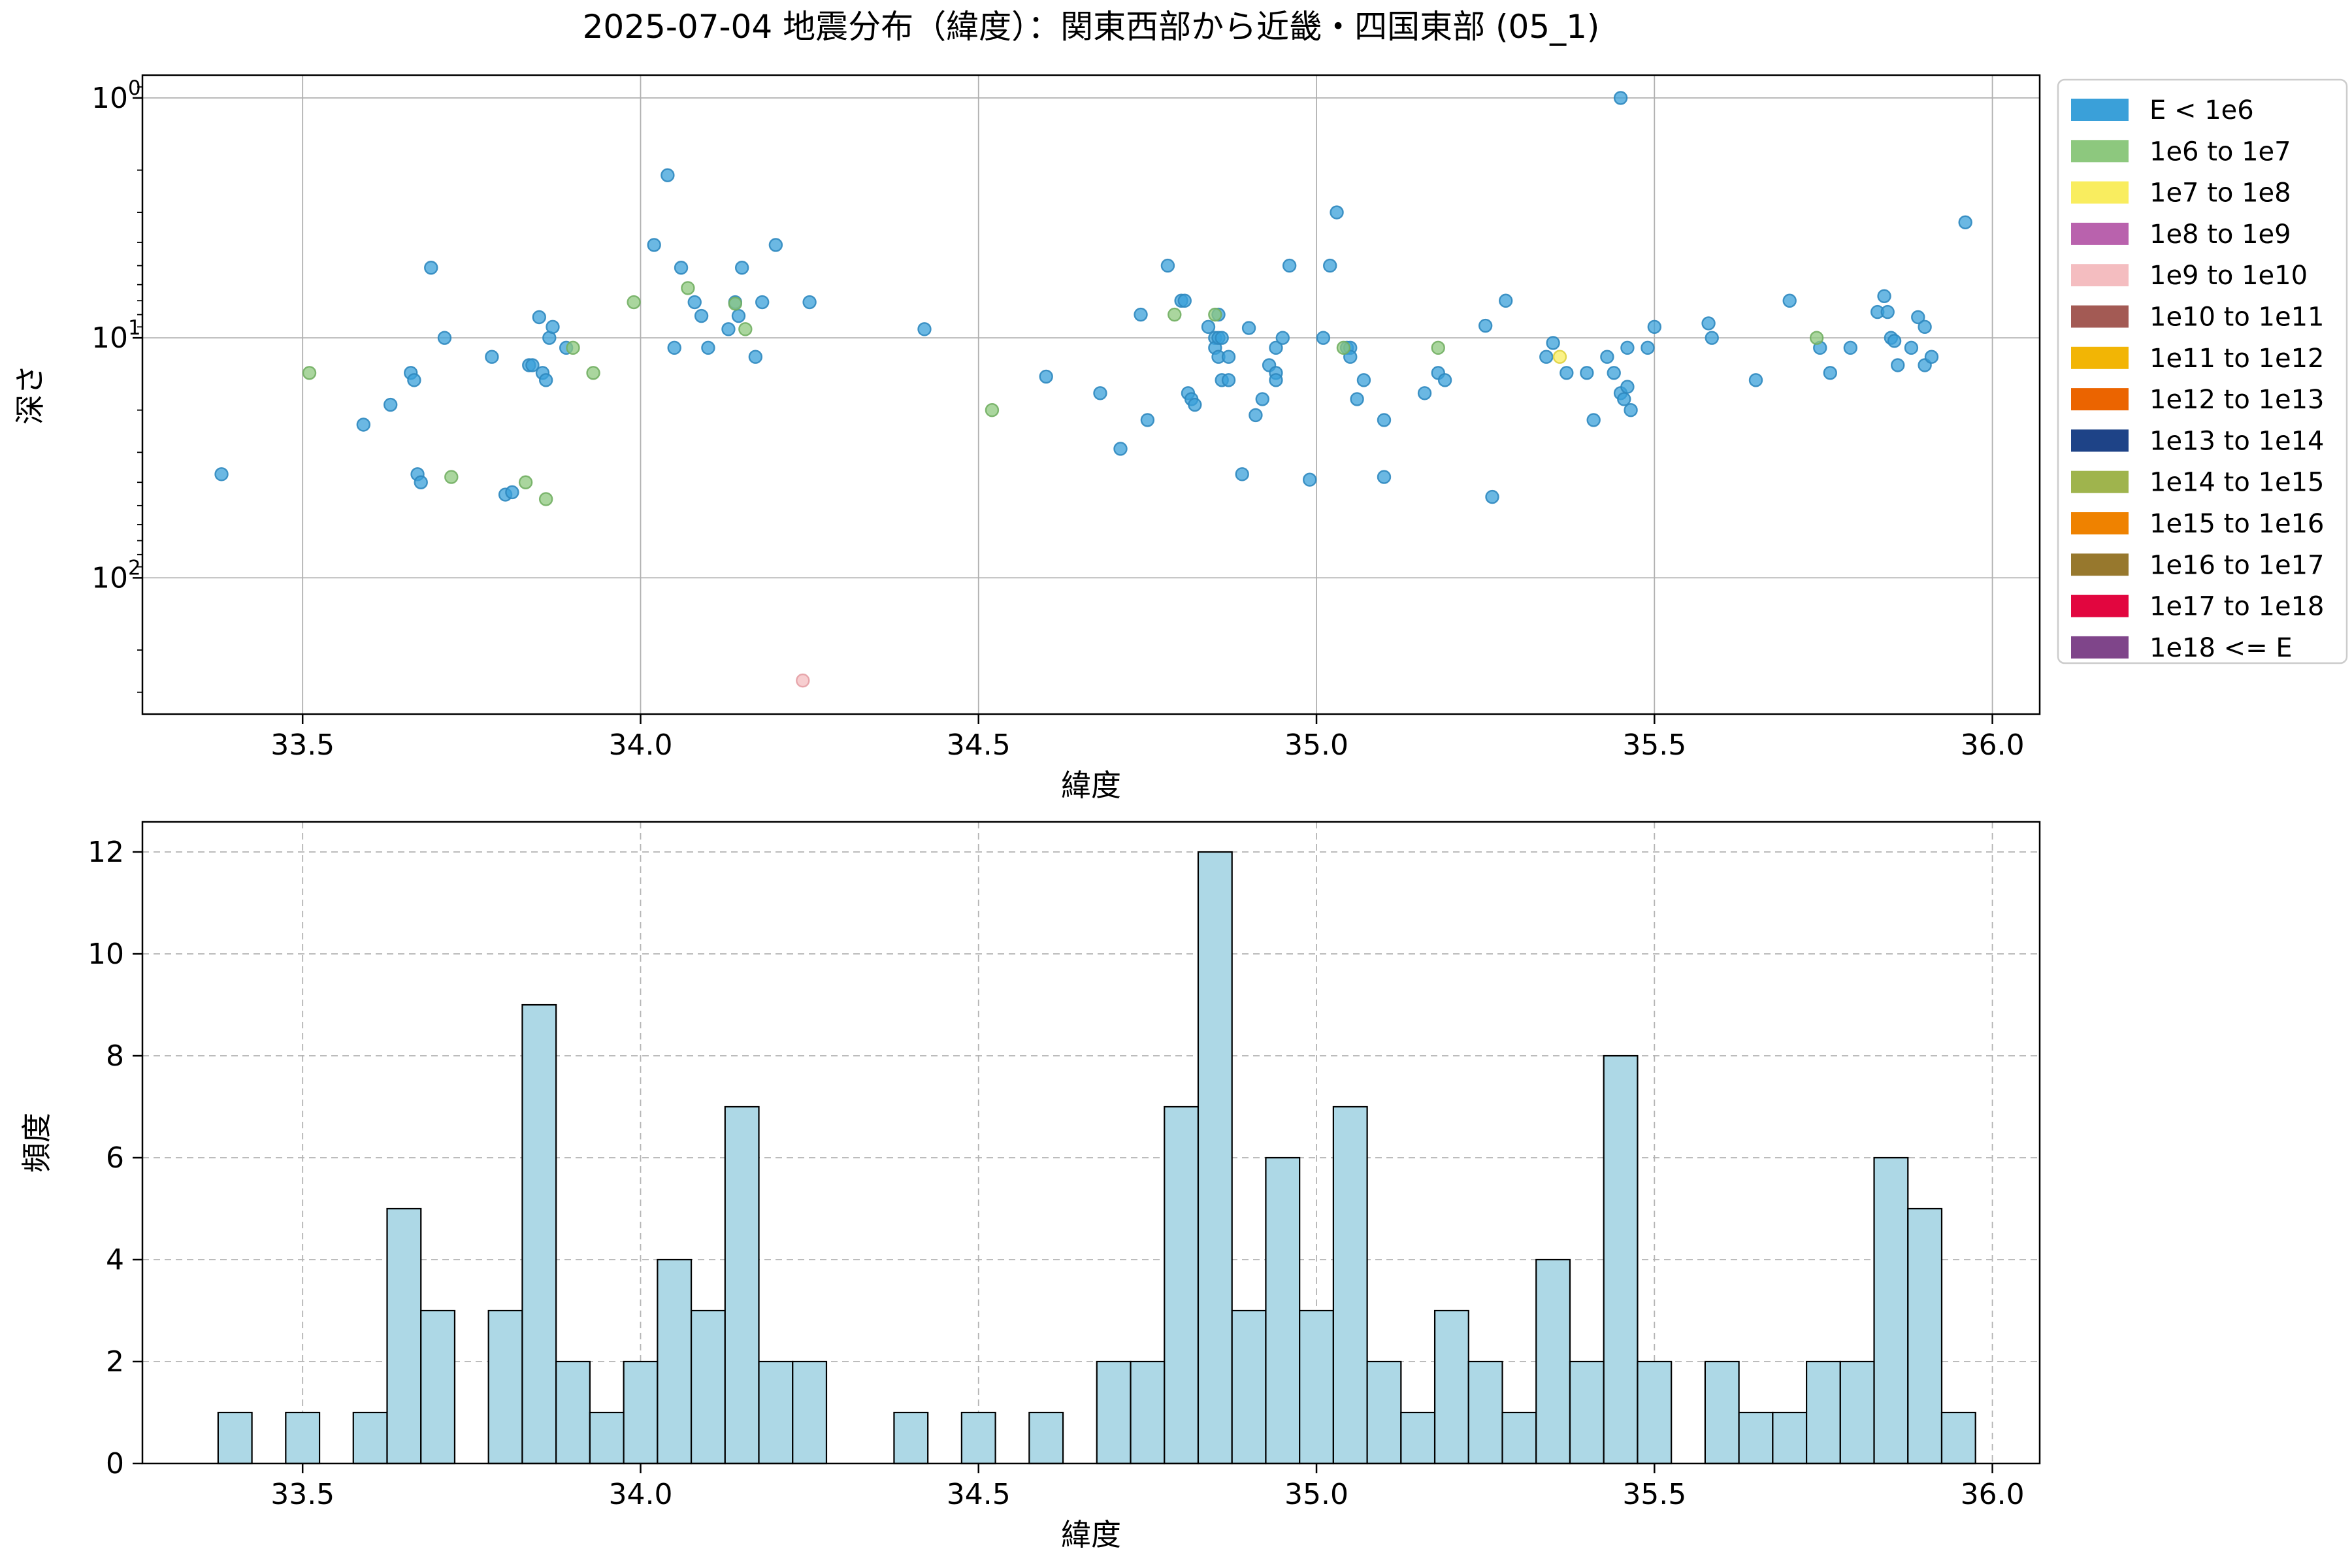 The width and height of the screenshot is (2352, 1568). I want to click on y-tick-label: 8, so click(115, 1056).